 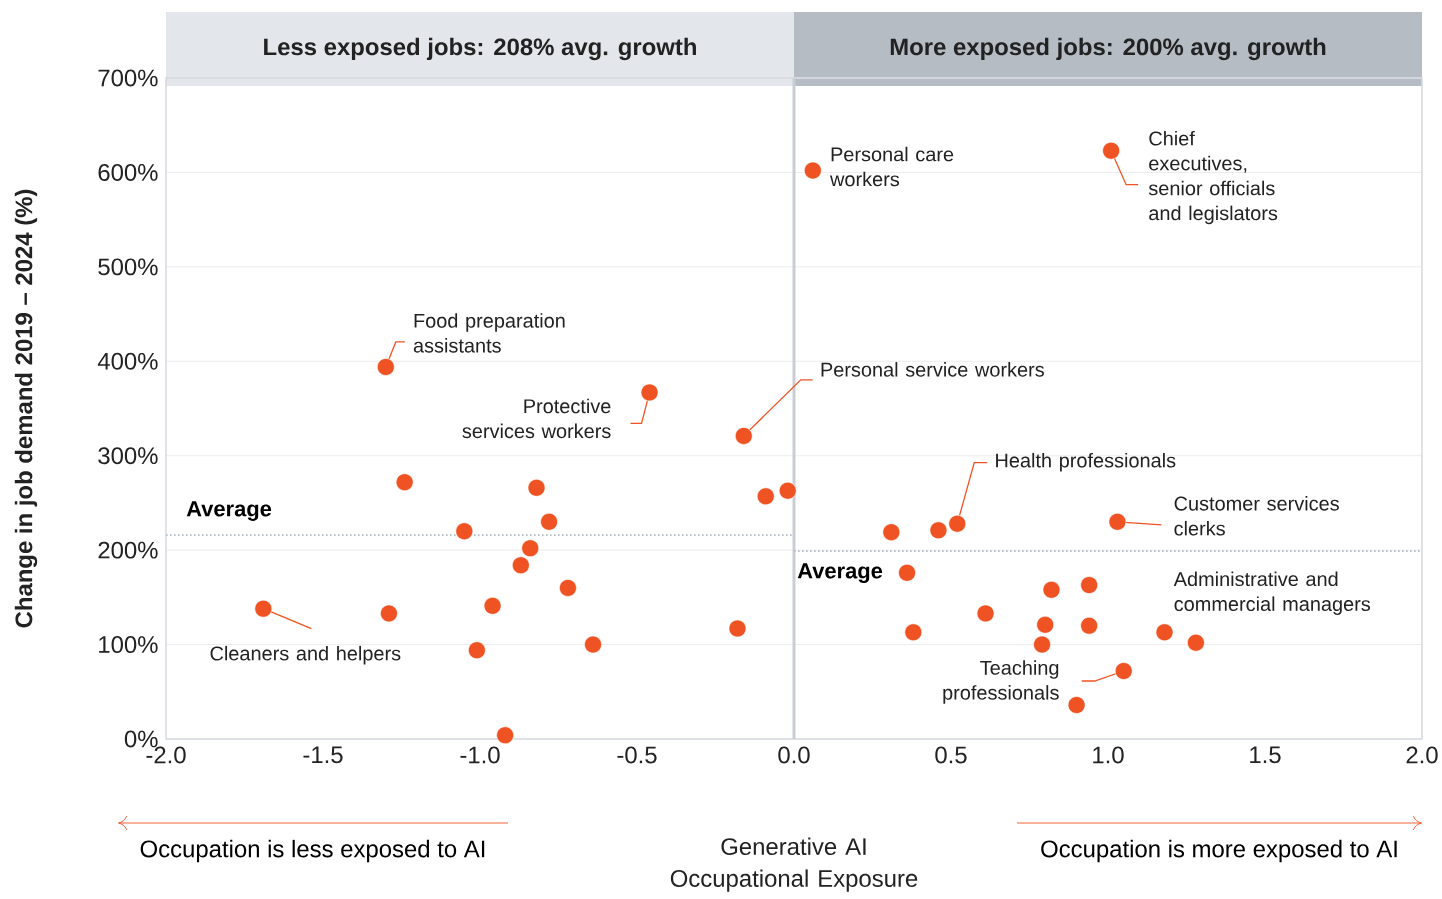 What do you see at coordinates (480, 49) in the screenshot?
I see `text: Less exposed jobs: 208% avg. growth` at bounding box center [480, 49].